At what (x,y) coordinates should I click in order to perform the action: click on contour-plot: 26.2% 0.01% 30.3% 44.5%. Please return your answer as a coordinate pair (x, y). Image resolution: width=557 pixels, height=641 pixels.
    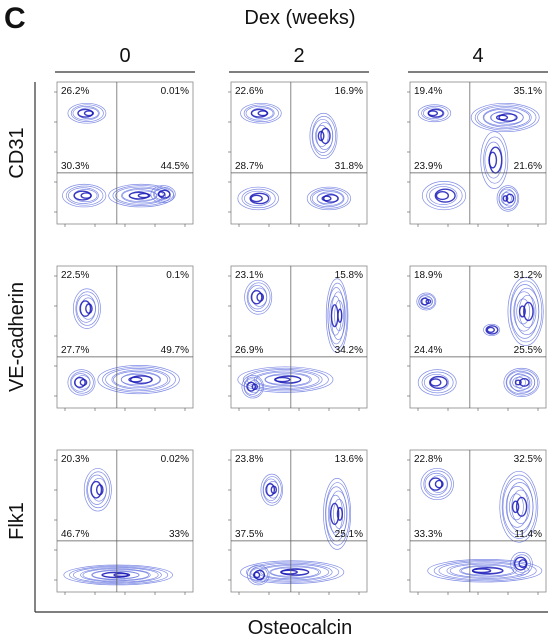
    Looking at the image, I should click on (124, 154).